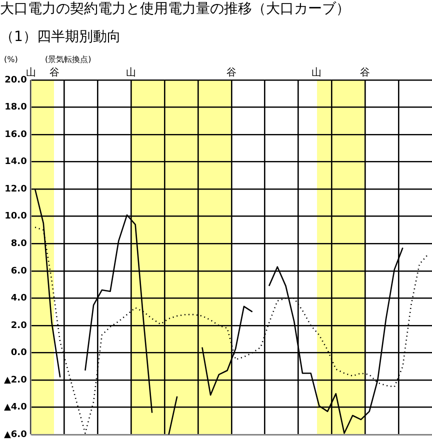 The image size is (432, 444). Describe the element at coordinates (60, 37) in the screenshot. I see `chart-subtitle: （1）四半期別動向` at that location.